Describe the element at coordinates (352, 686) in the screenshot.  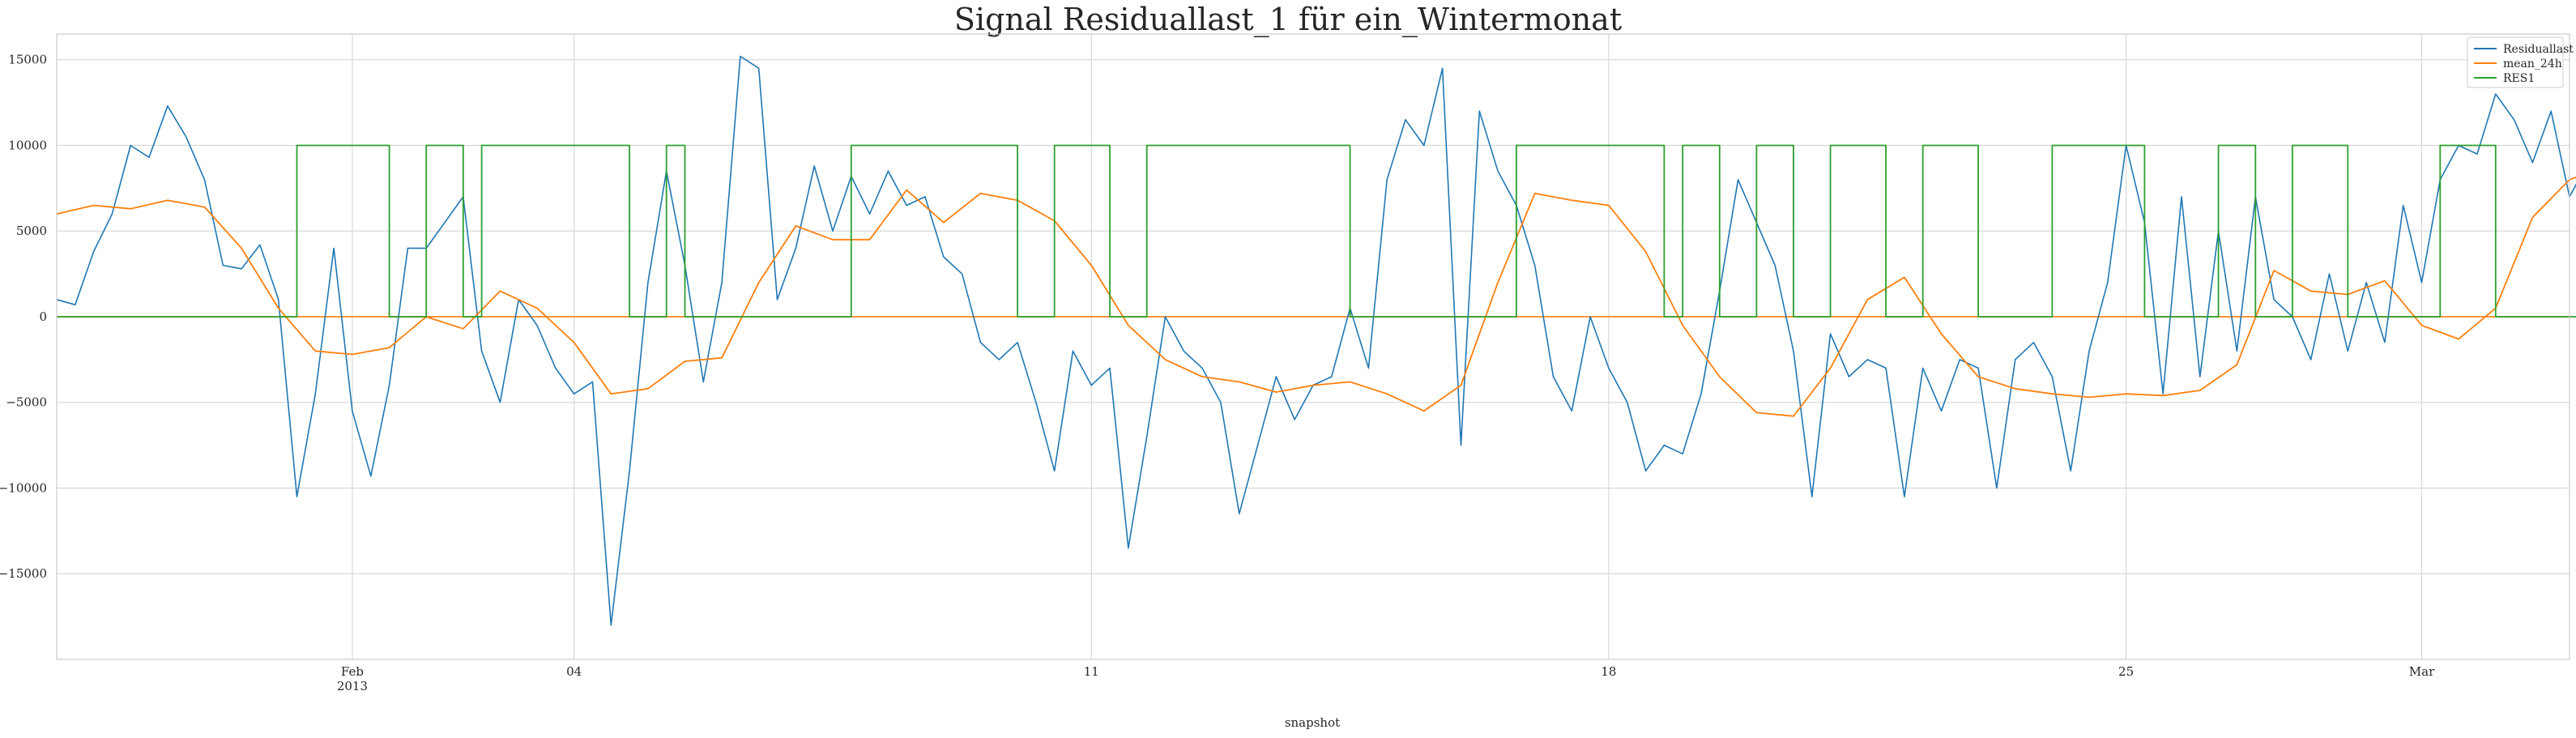
I see `x-tick-sublabel: 2013` at that location.